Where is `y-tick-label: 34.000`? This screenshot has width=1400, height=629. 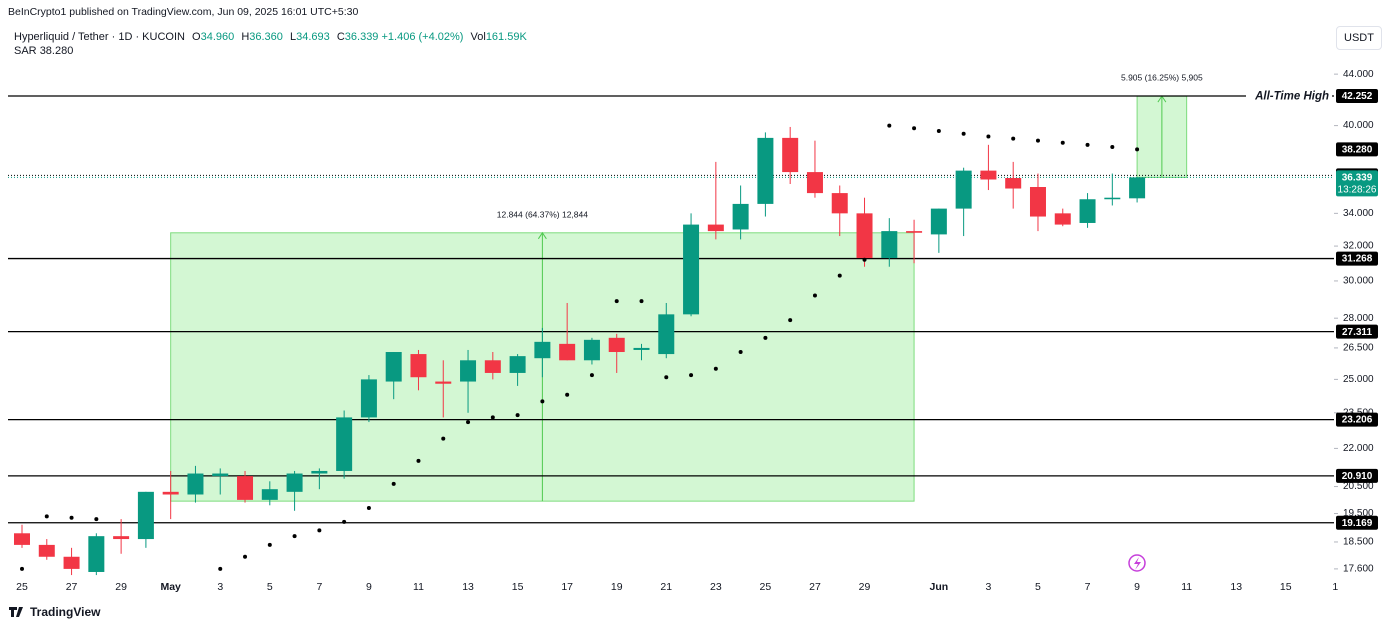 y-tick-label: 34.000 is located at coordinates (1358, 213).